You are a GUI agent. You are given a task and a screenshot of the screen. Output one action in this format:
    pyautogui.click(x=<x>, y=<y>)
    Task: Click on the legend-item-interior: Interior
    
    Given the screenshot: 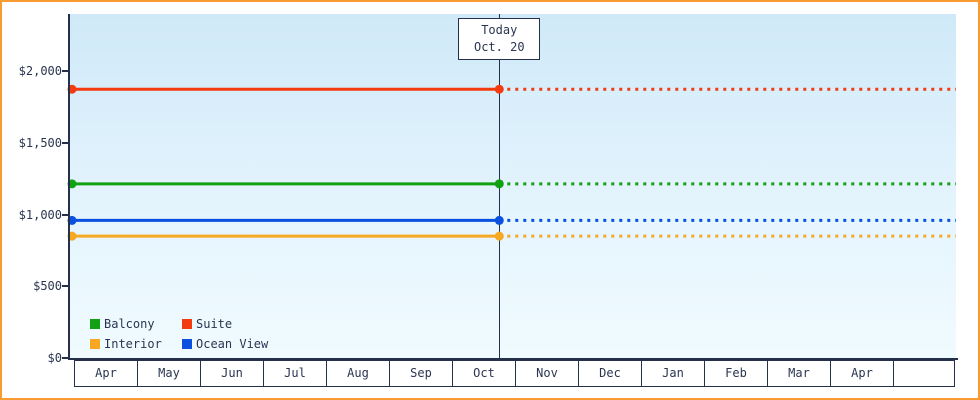 What is the action you would take?
    pyautogui.click(x=136, y=343)
    